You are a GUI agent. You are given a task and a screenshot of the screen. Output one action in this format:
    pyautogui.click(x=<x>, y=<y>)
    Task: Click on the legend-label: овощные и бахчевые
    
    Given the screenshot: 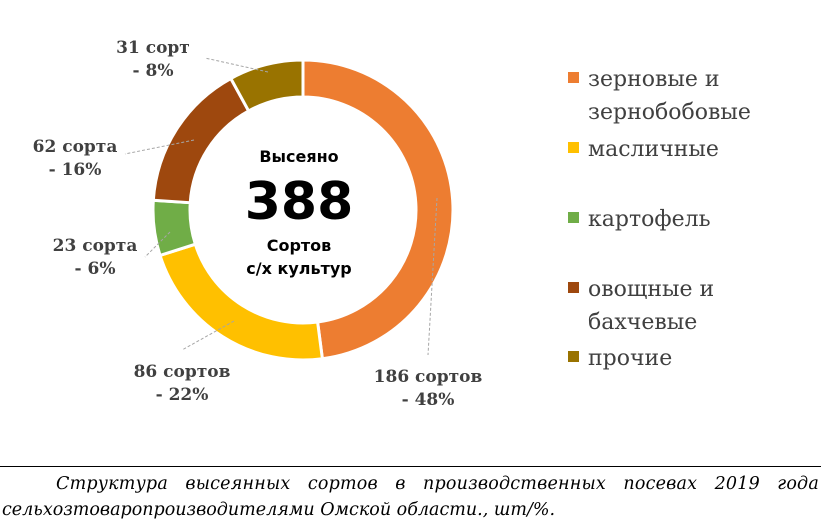 What is the action you would take?
    pyautogui.click(x=651, y=306)
    